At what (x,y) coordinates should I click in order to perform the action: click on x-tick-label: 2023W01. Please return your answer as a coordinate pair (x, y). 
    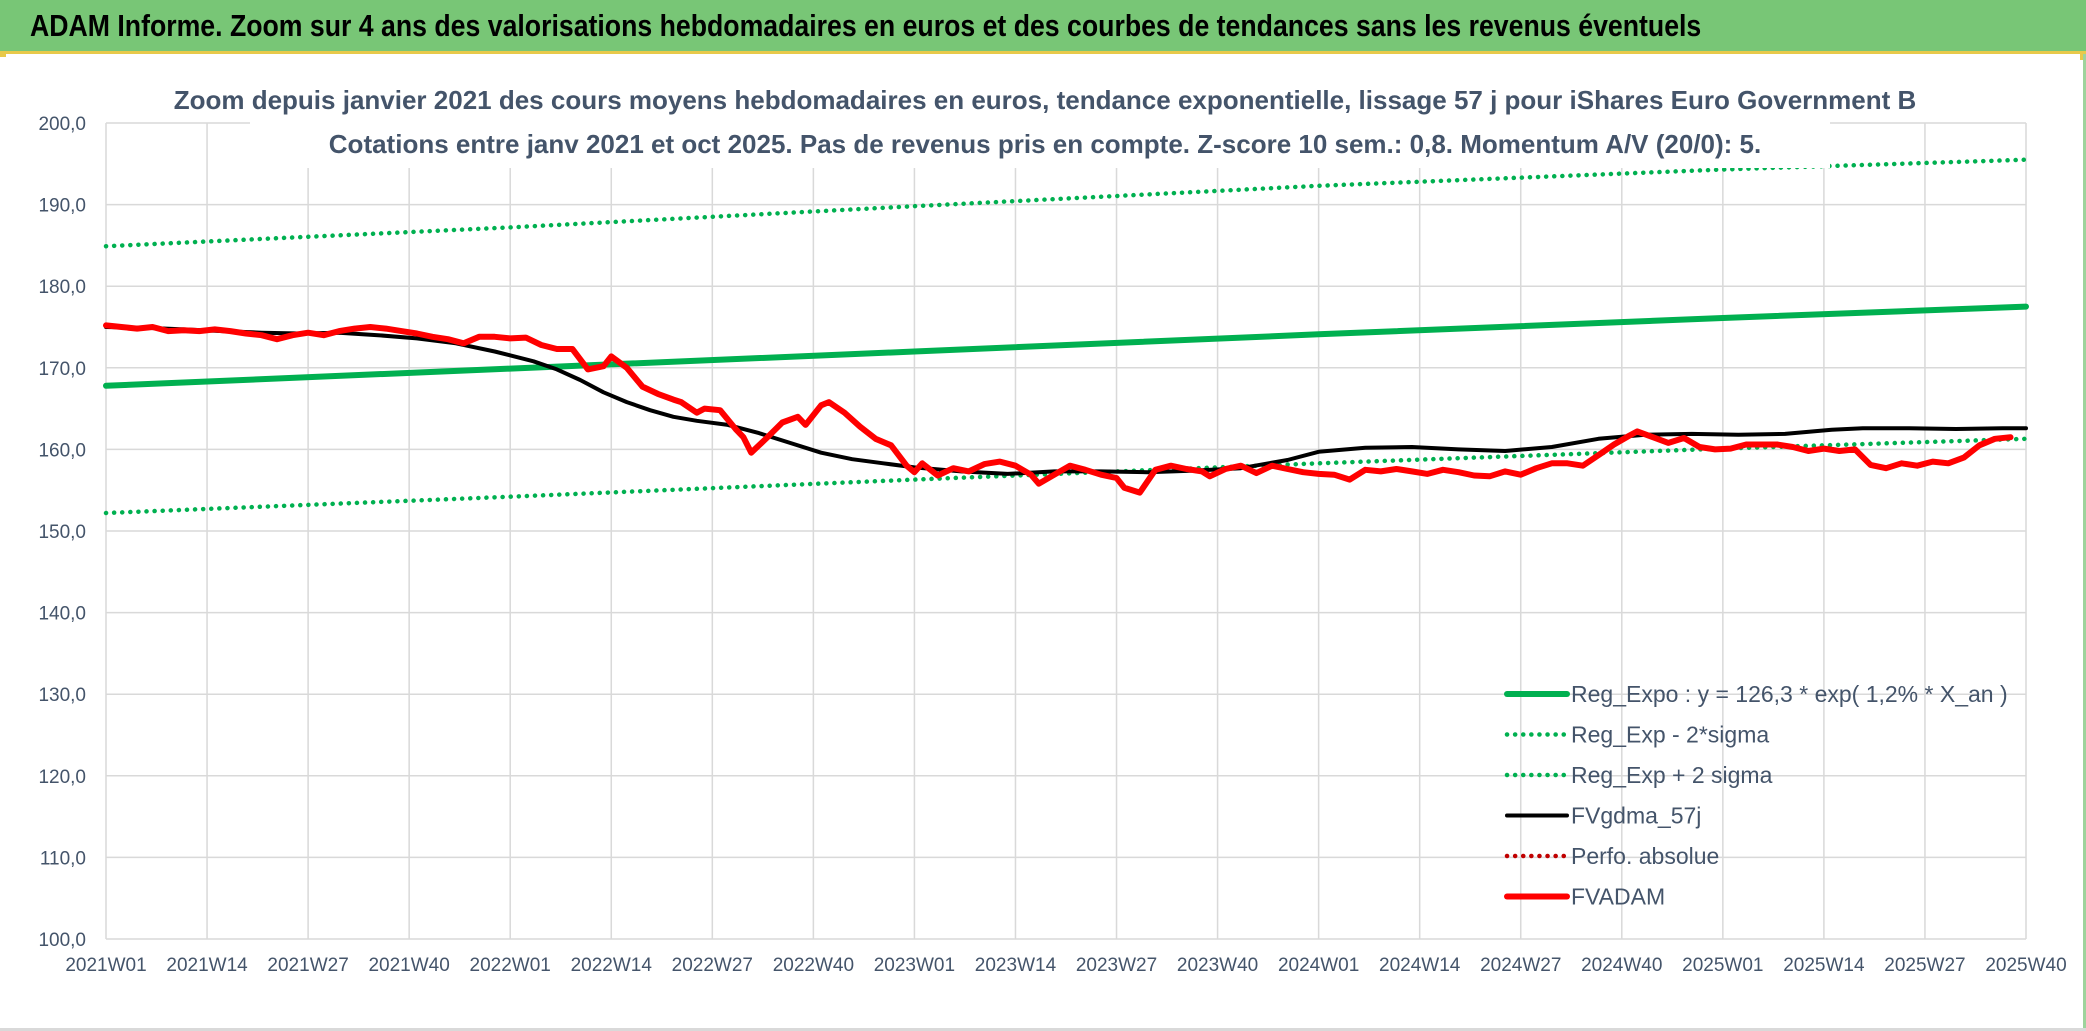
    Looking at the image, I should click on (914, 965).